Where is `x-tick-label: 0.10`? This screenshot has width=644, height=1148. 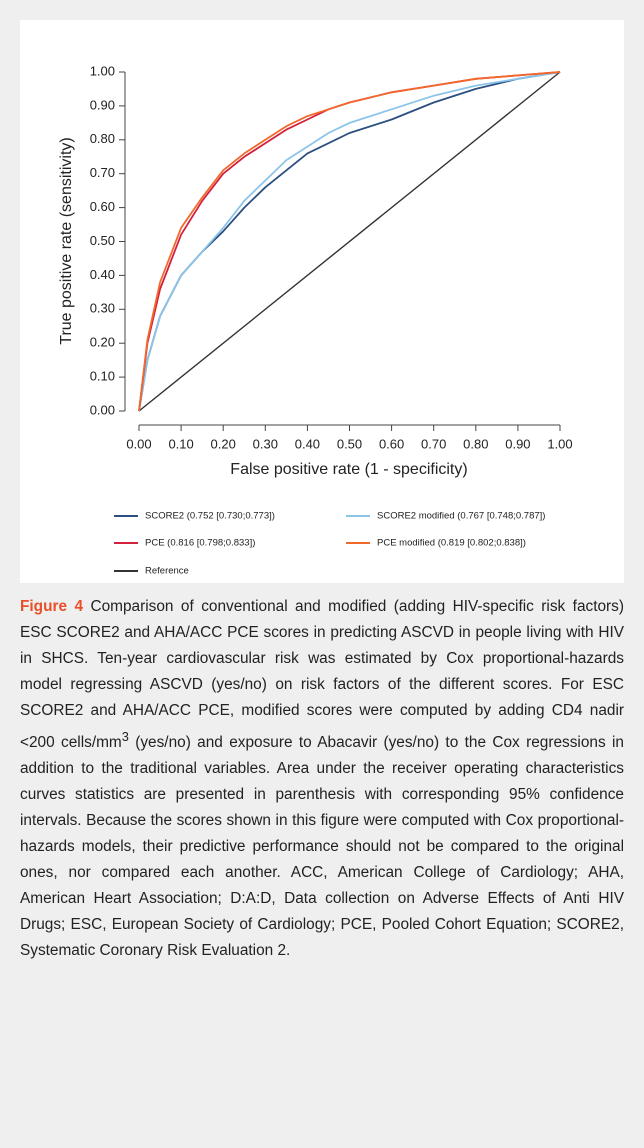
x-tick-label: 0.10 is located at coordinates (180, 443).